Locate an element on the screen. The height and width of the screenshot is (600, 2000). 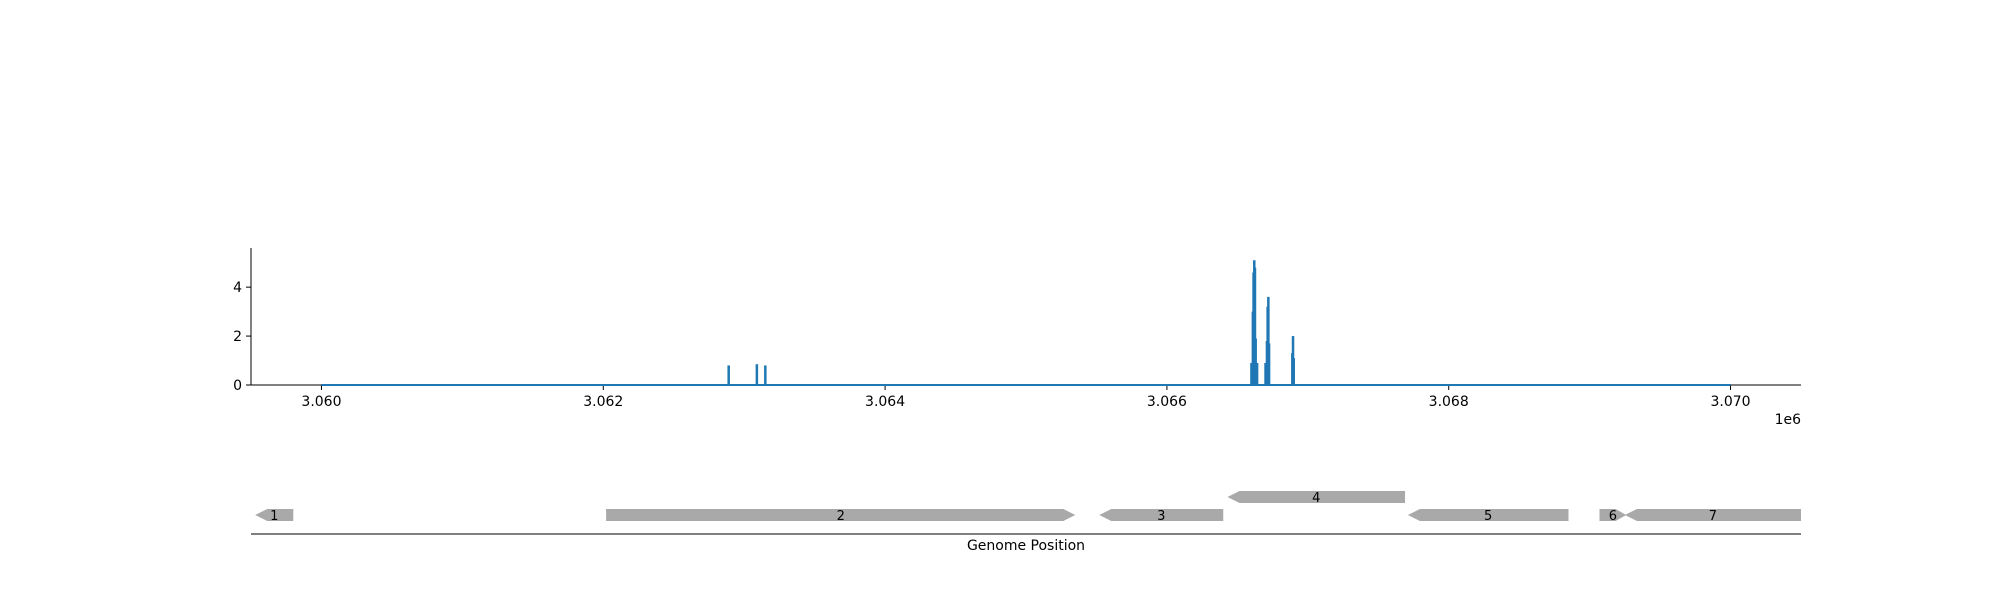
gene-label: 3 is located at coordinates (1161, 516).